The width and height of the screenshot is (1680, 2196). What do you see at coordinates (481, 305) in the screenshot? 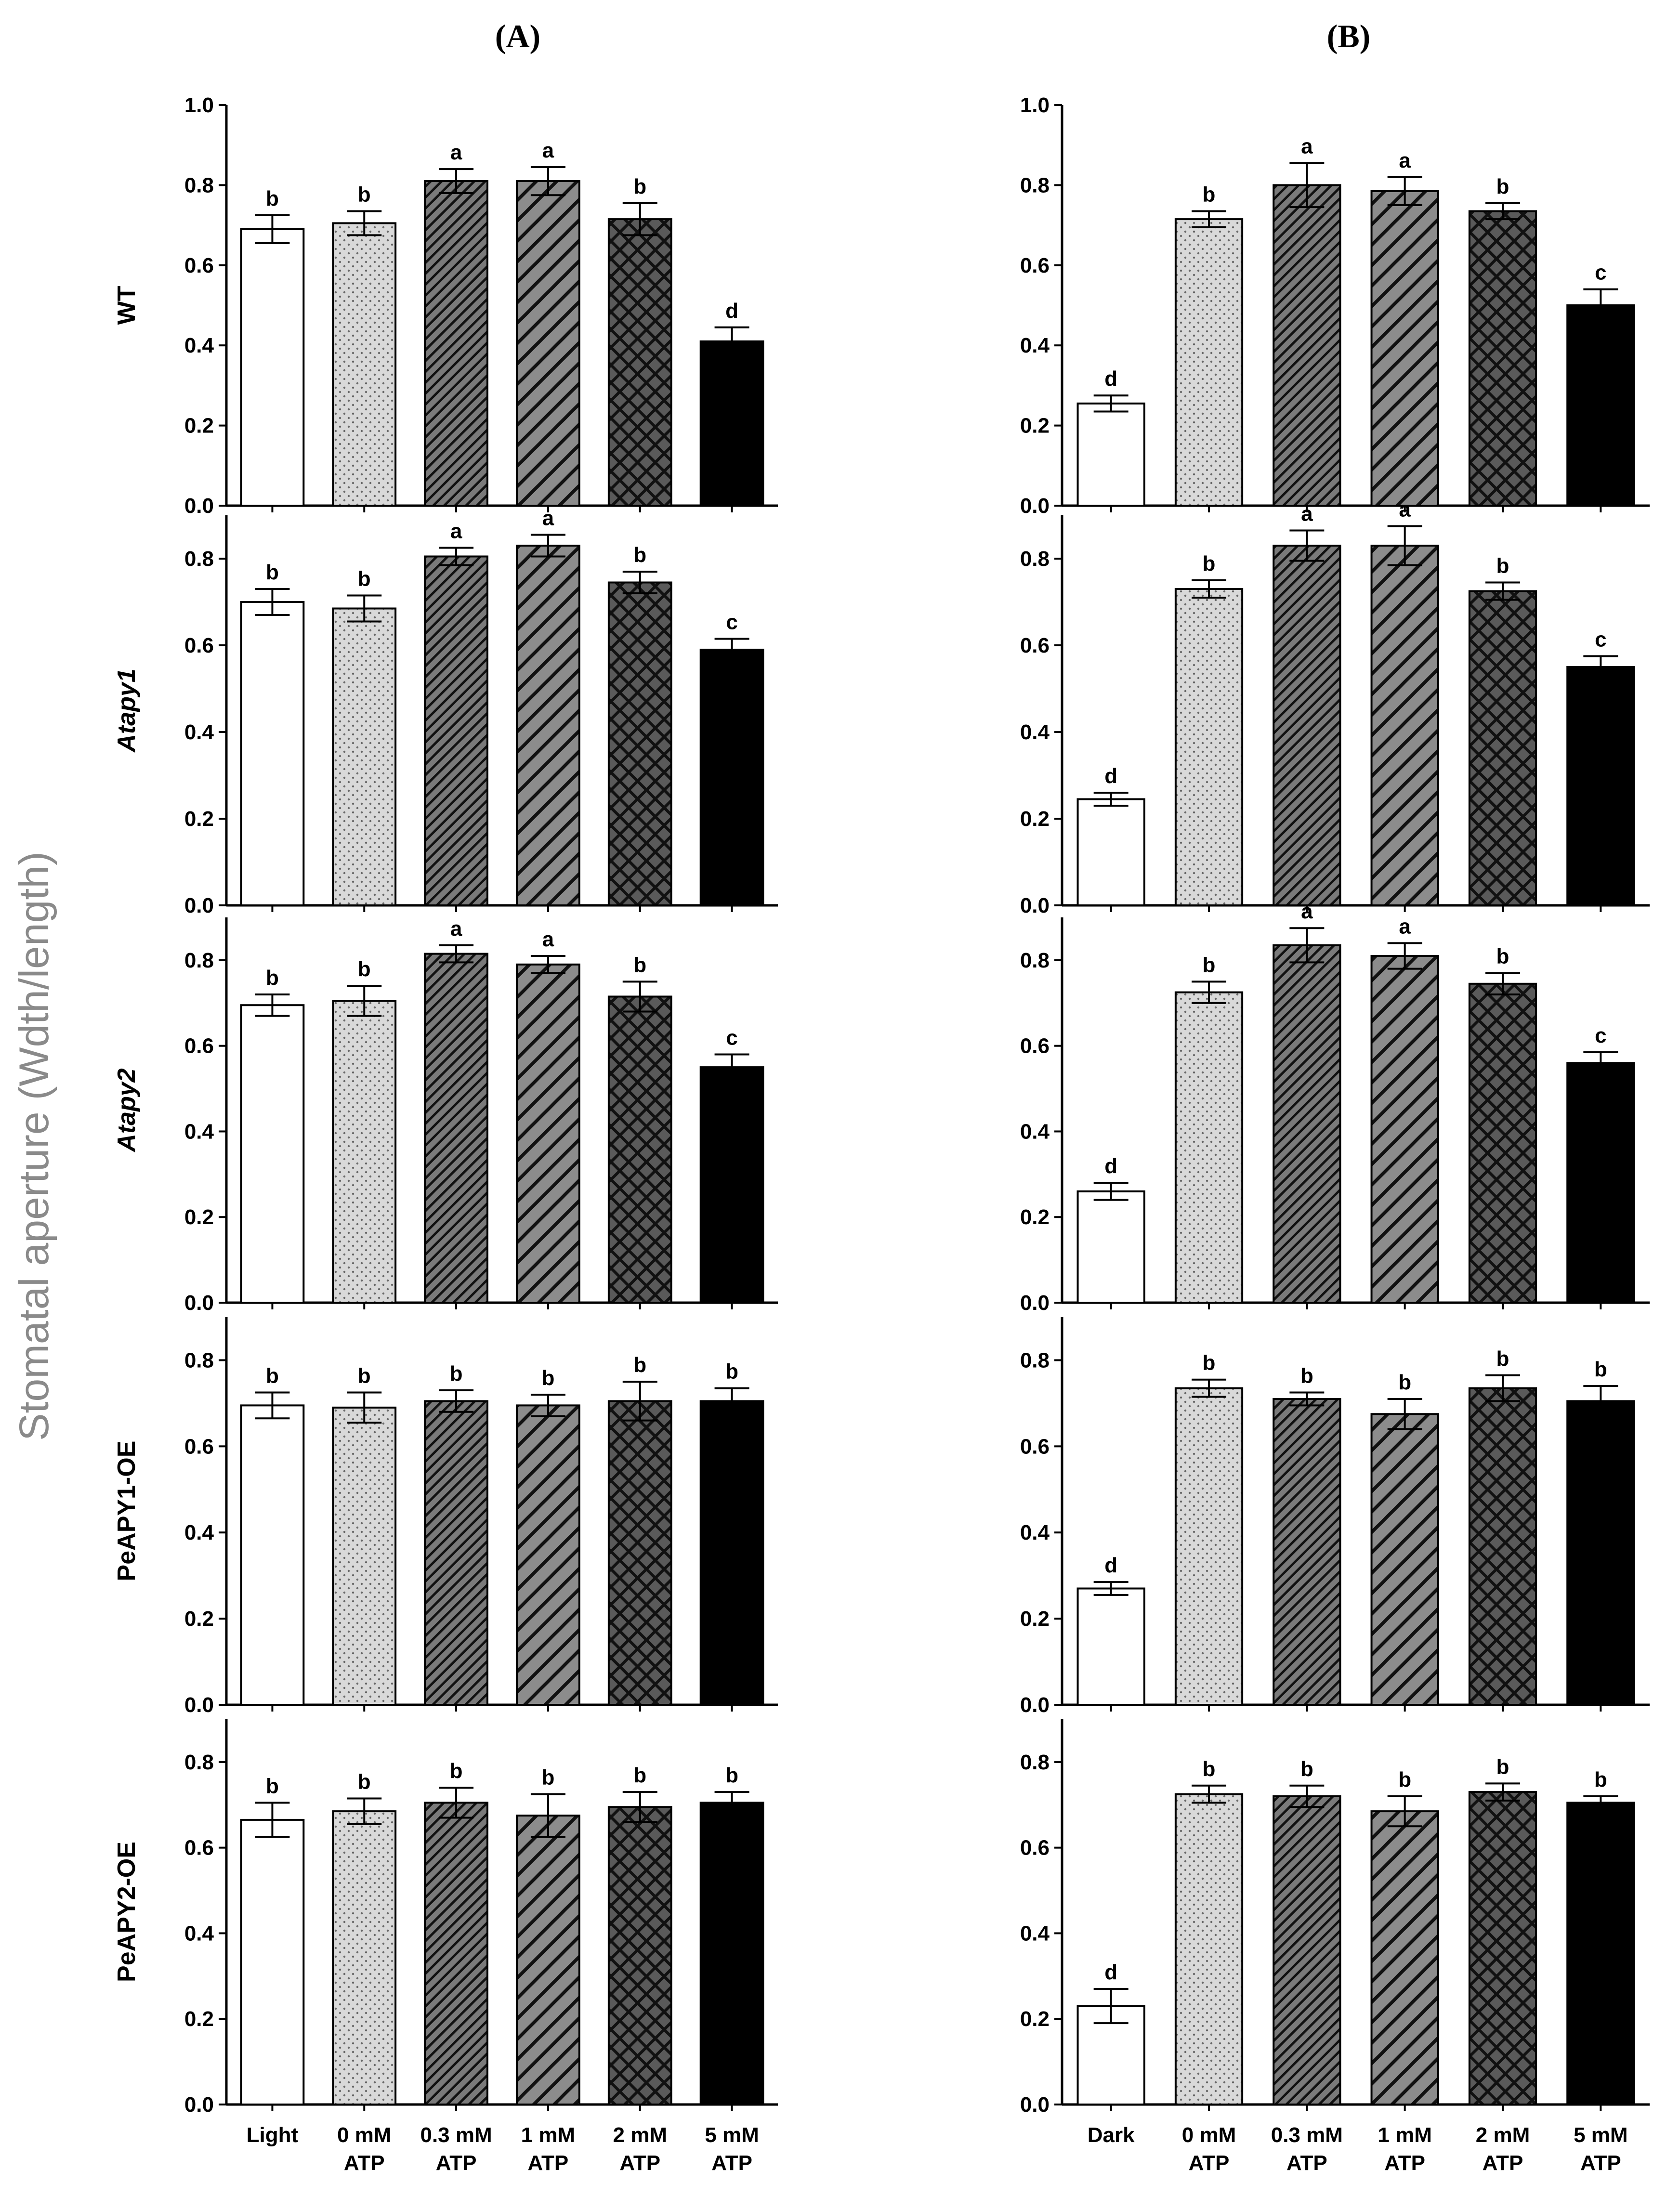
I see `panel-a-wt: 0.0 0.2 0.4 0.6 0.8 1.0 b b a a b d` at bounding box center [481, 305].